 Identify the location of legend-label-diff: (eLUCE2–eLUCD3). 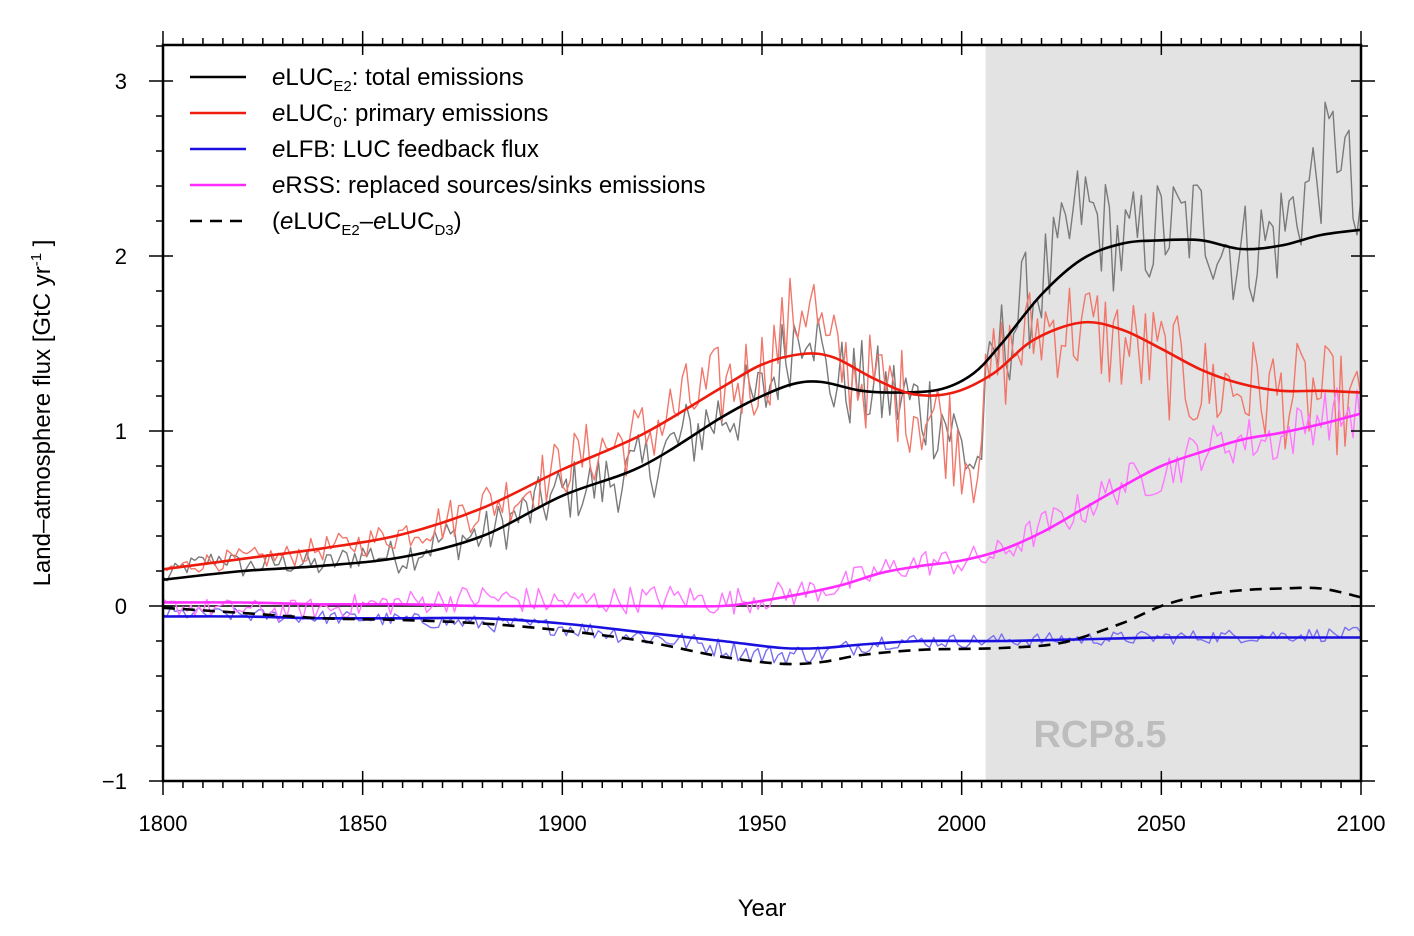
(367, 223).